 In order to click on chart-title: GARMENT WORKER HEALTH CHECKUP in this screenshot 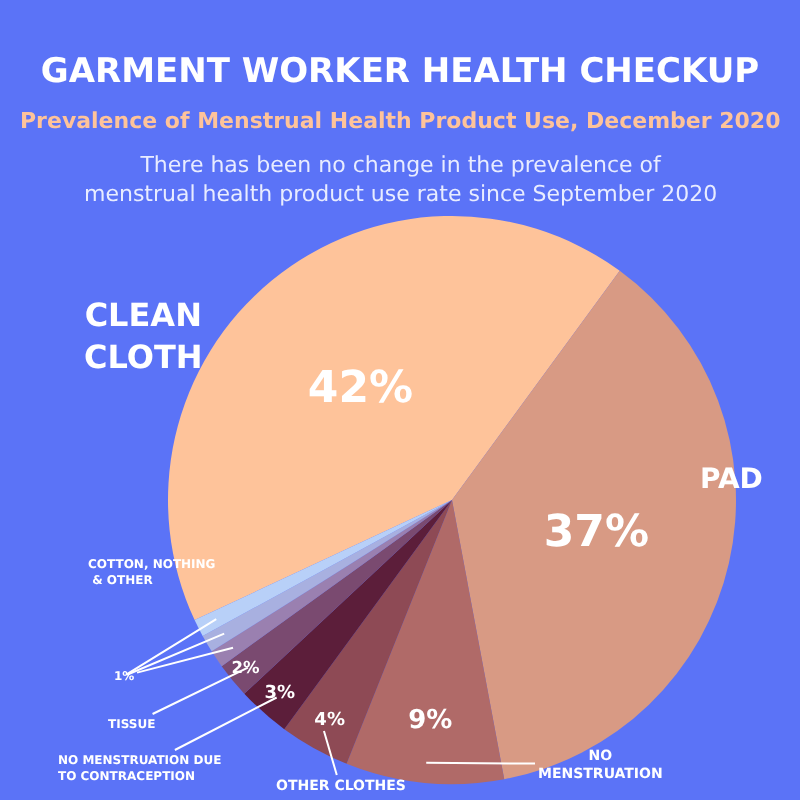, I will do `click(400, 71)`.